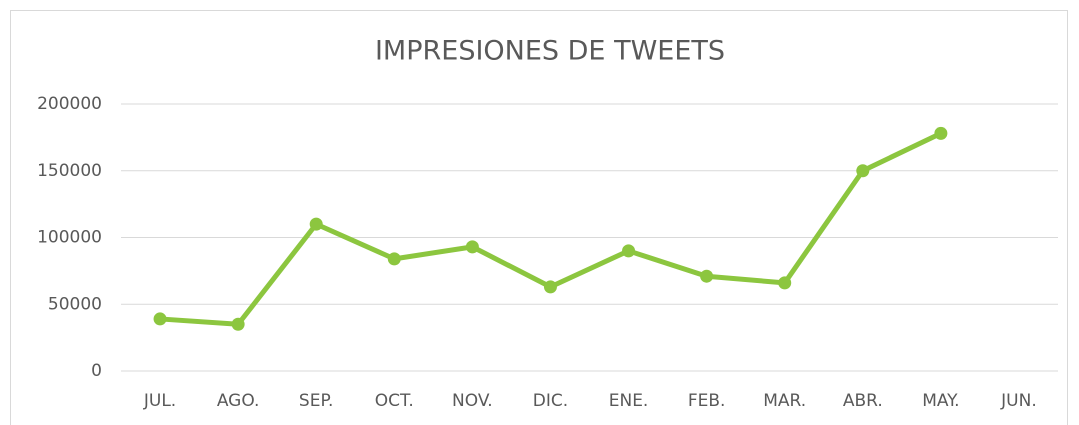  What do you see at coordinates (550, 401) in the screenshot?
I see `x-tick-label: DIC.` at bounding box center [550, 401].